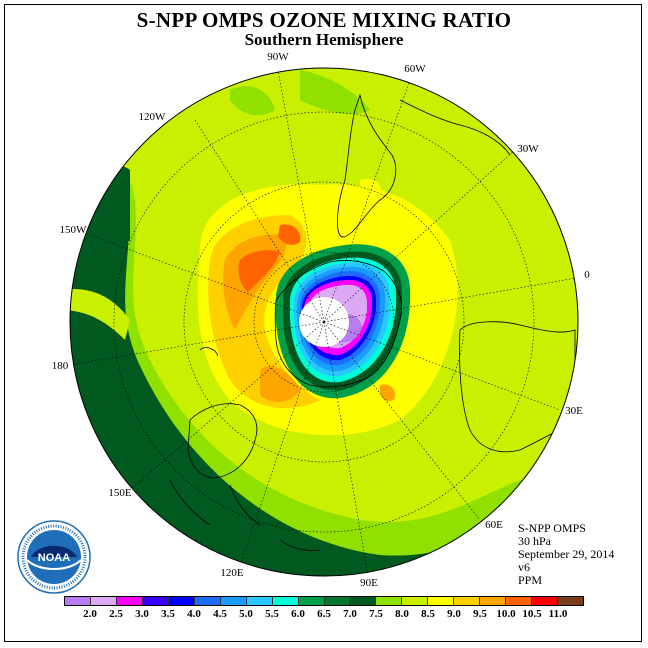 The height and width of the screenshot is (648, 648). Describe the element at coordinates (558, 614) in the screenshot. I see `color-scale-tick-label: 11.0` at that location.